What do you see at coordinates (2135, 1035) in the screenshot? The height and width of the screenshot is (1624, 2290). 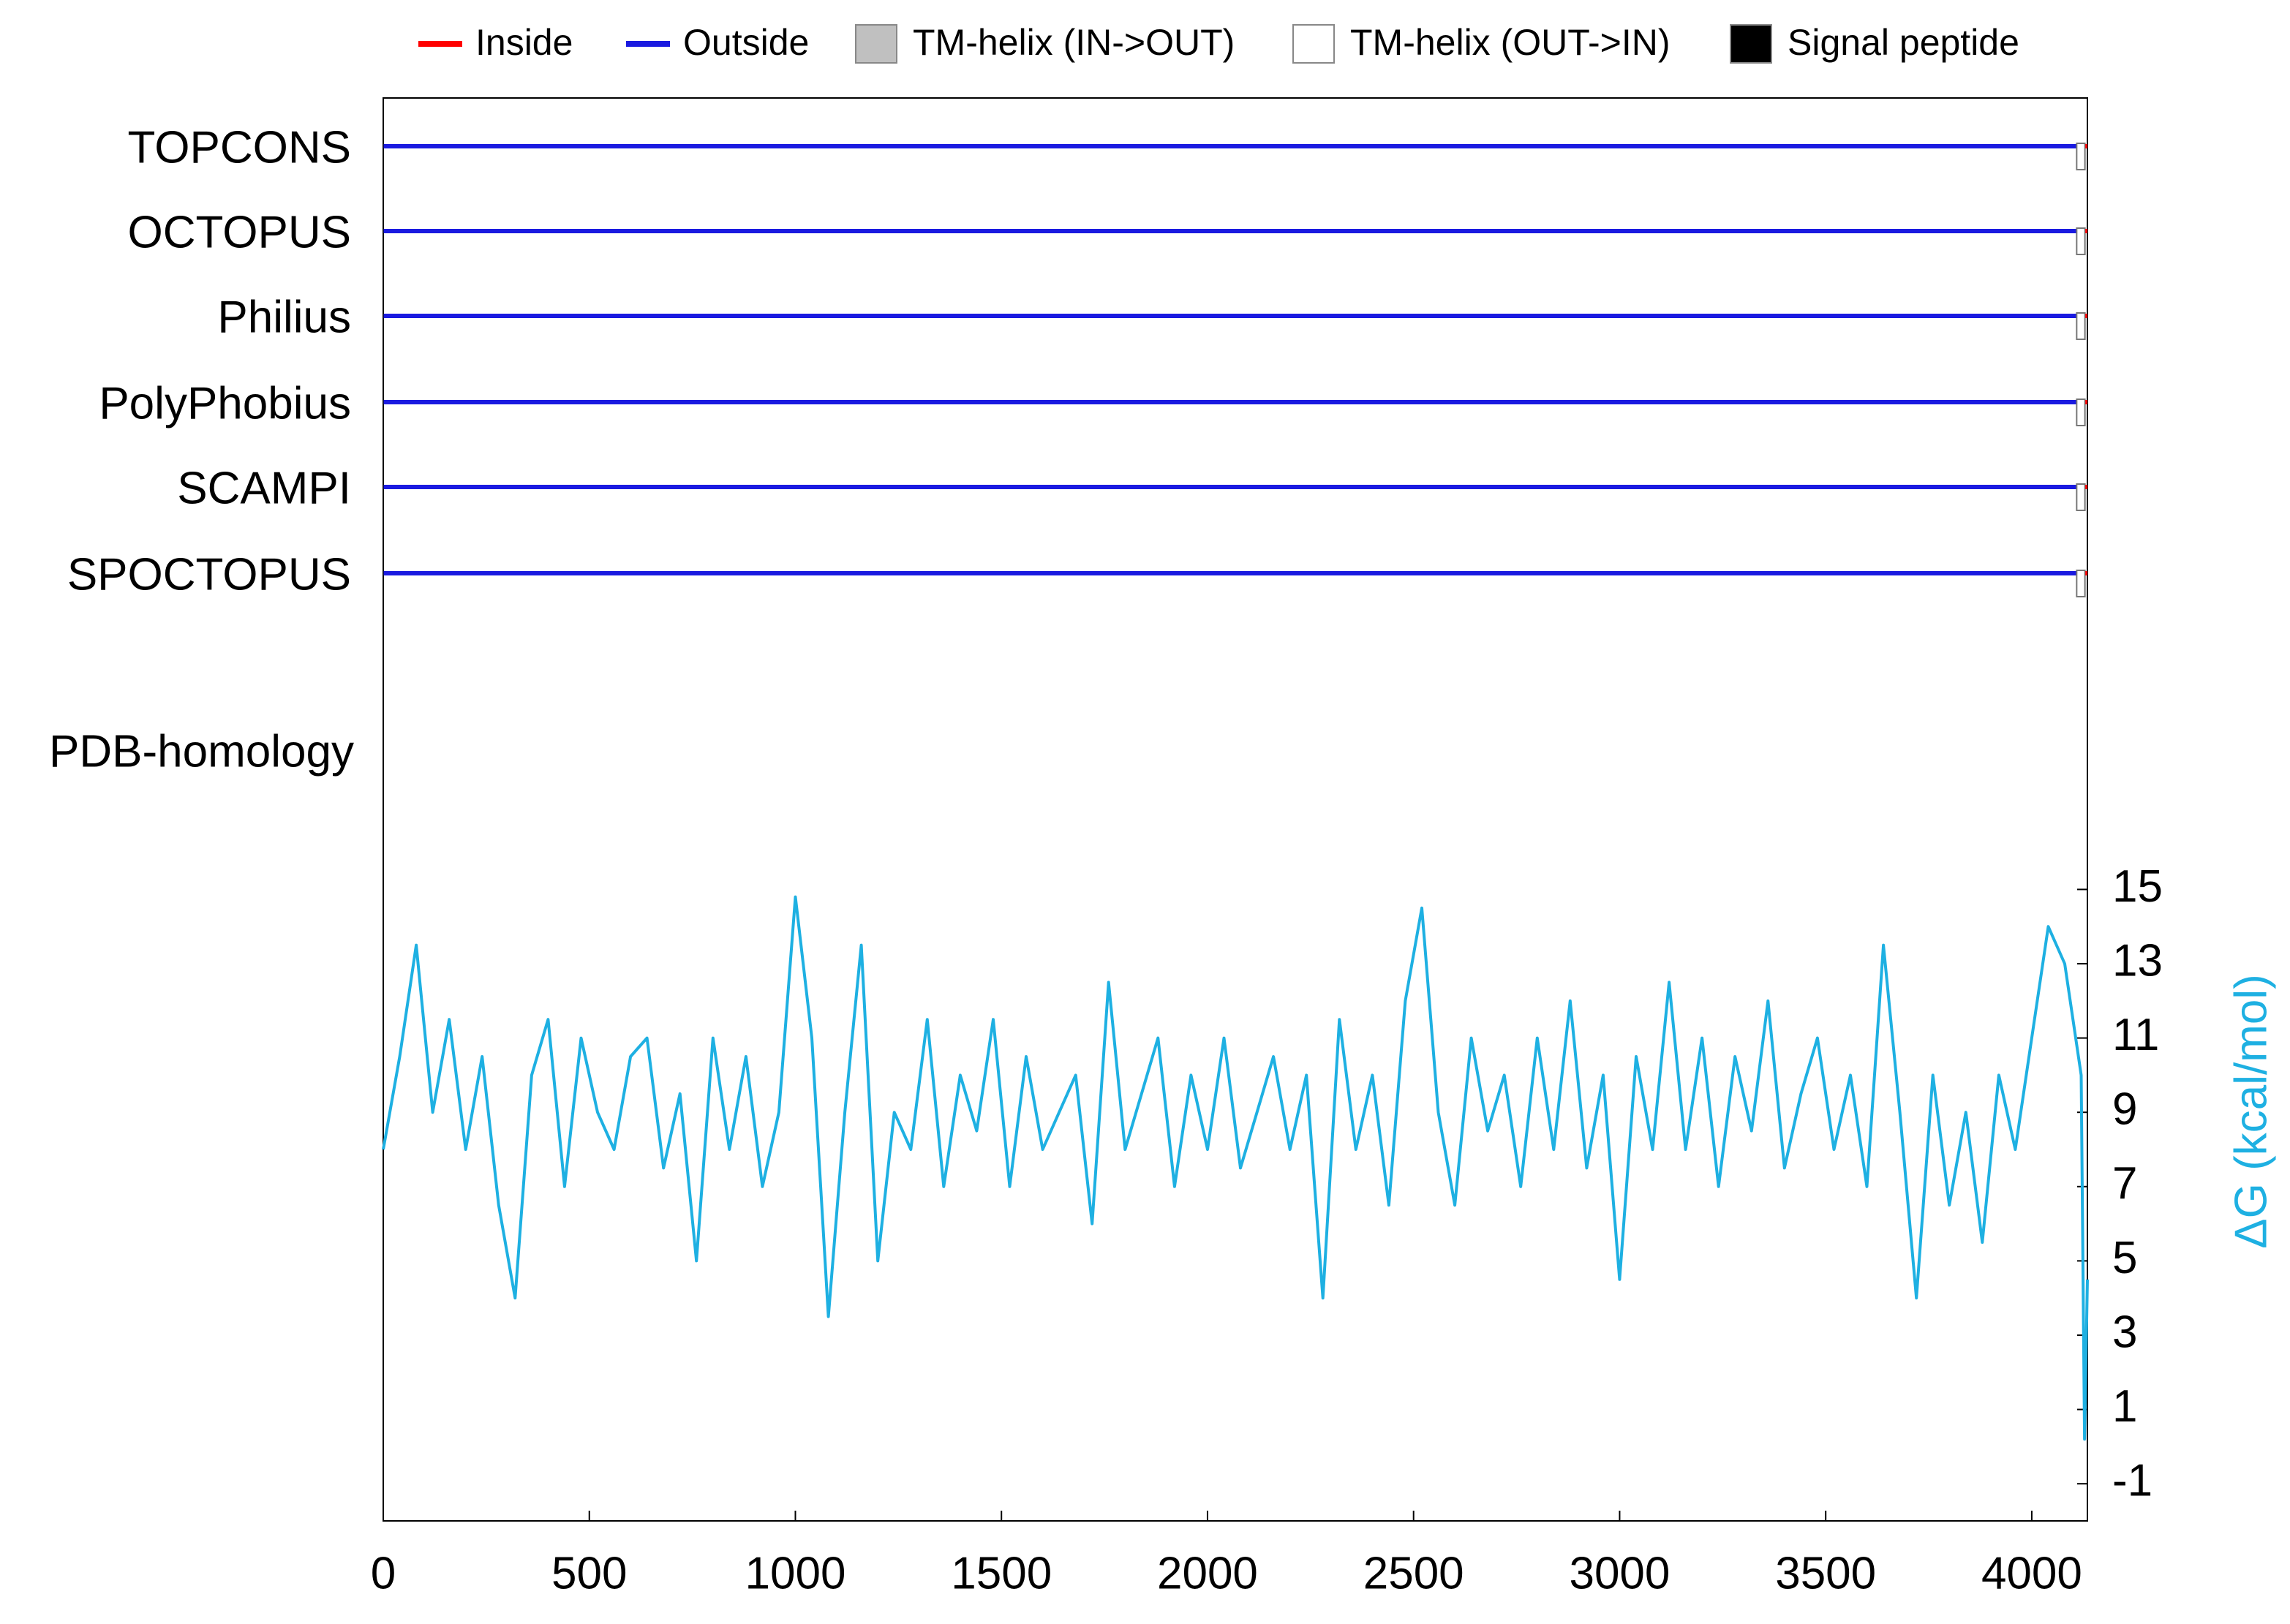 I see `y2-tick-label: 11` at bounding box center [2135, 1035].